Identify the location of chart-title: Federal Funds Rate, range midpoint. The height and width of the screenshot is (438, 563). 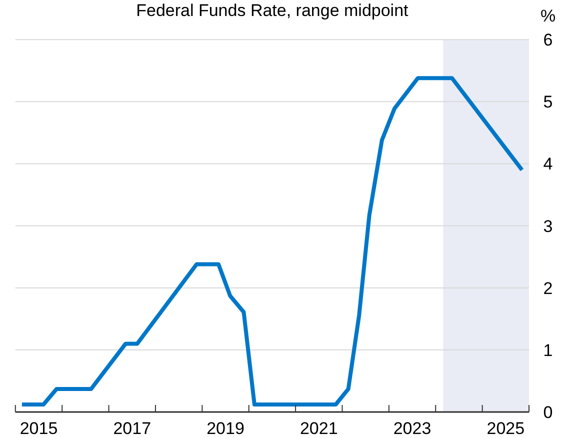
(272, 10).